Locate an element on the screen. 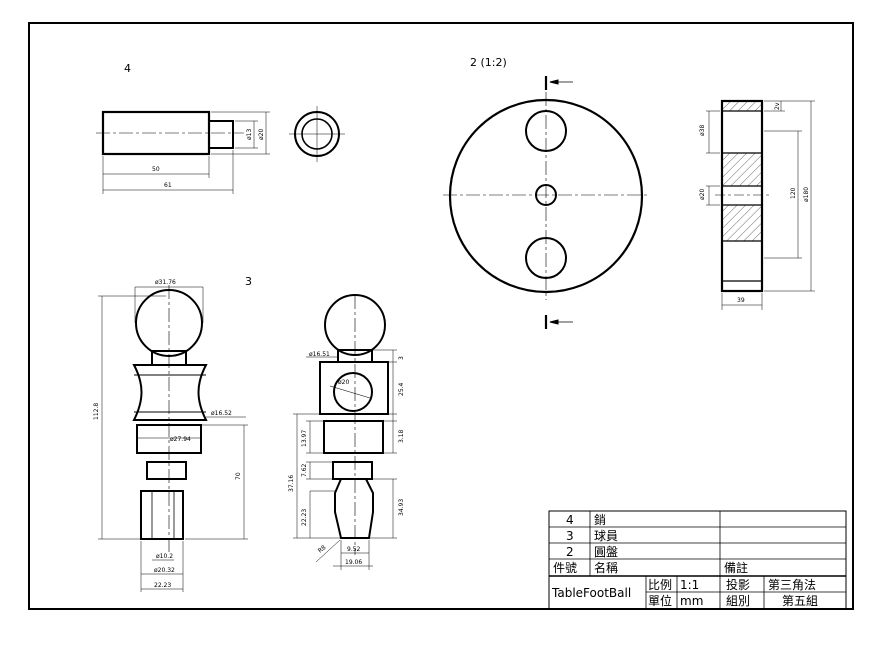 The width and height of the screenshot is (882, 646). view-label-4: 4 is located at coordinates (127, 68).